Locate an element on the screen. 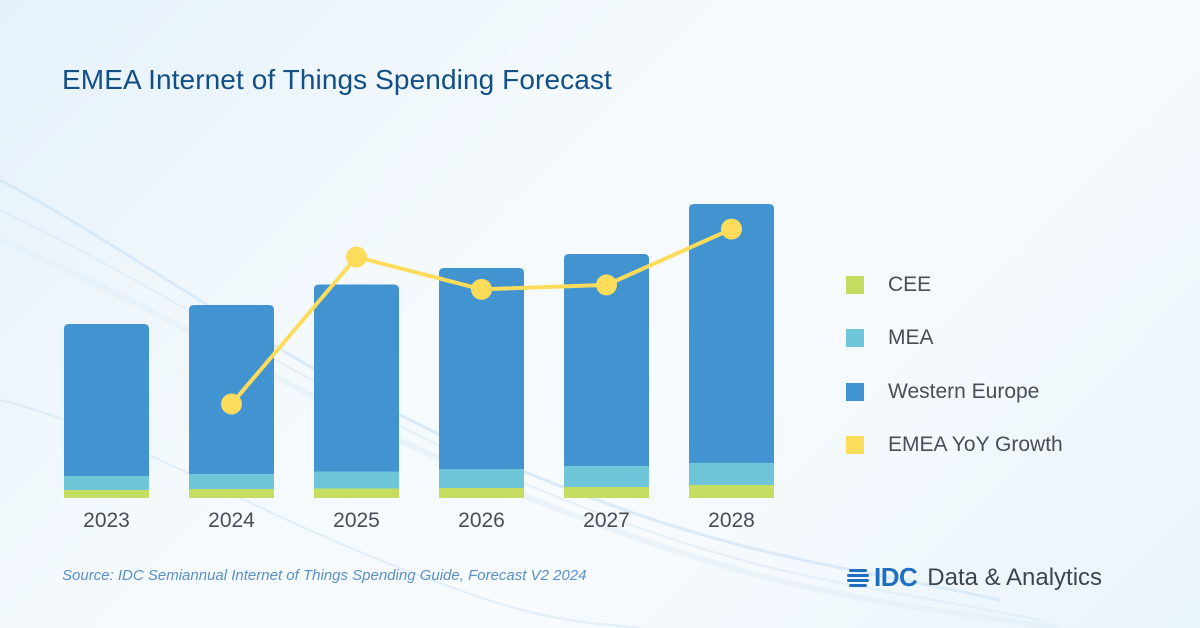 The height and width of the screenshot is (628, 1200). legend-item-mea: MEA is located at coordinates (954, 339).